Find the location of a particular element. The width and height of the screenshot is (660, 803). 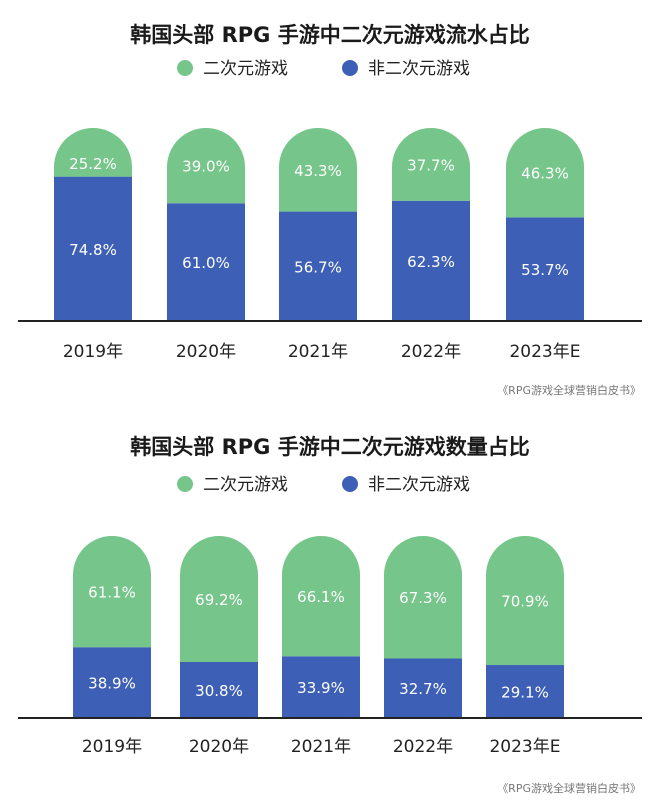

count-label-acg-2: 66.1% is located at coordinates (321, 597).